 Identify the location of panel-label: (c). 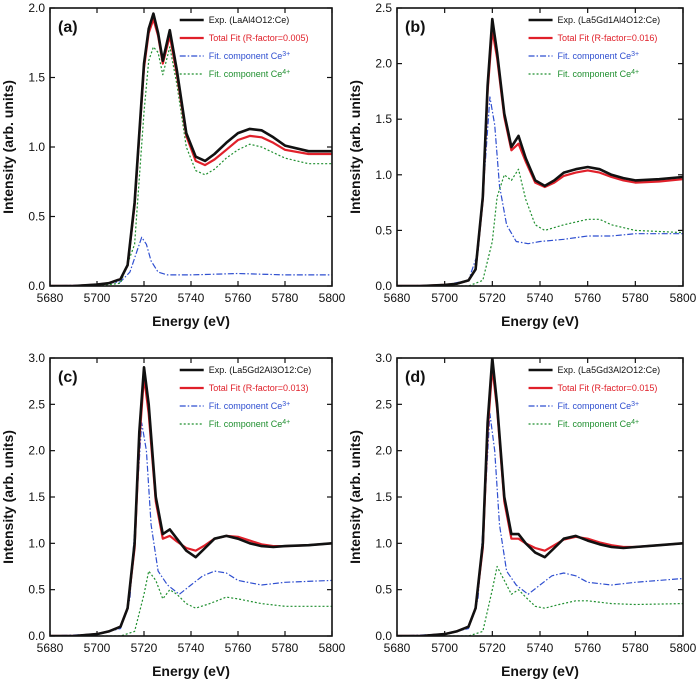
(68, 377).